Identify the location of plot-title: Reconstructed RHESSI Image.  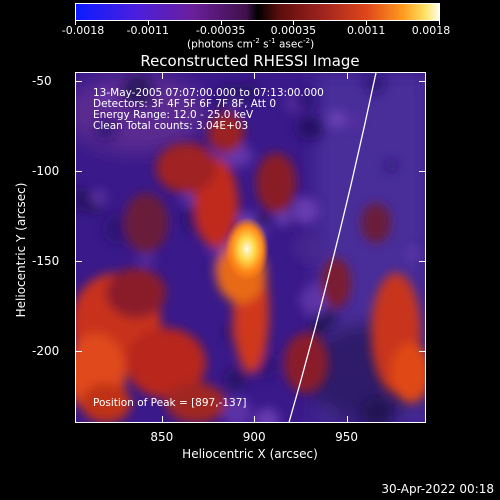
(250, 61).